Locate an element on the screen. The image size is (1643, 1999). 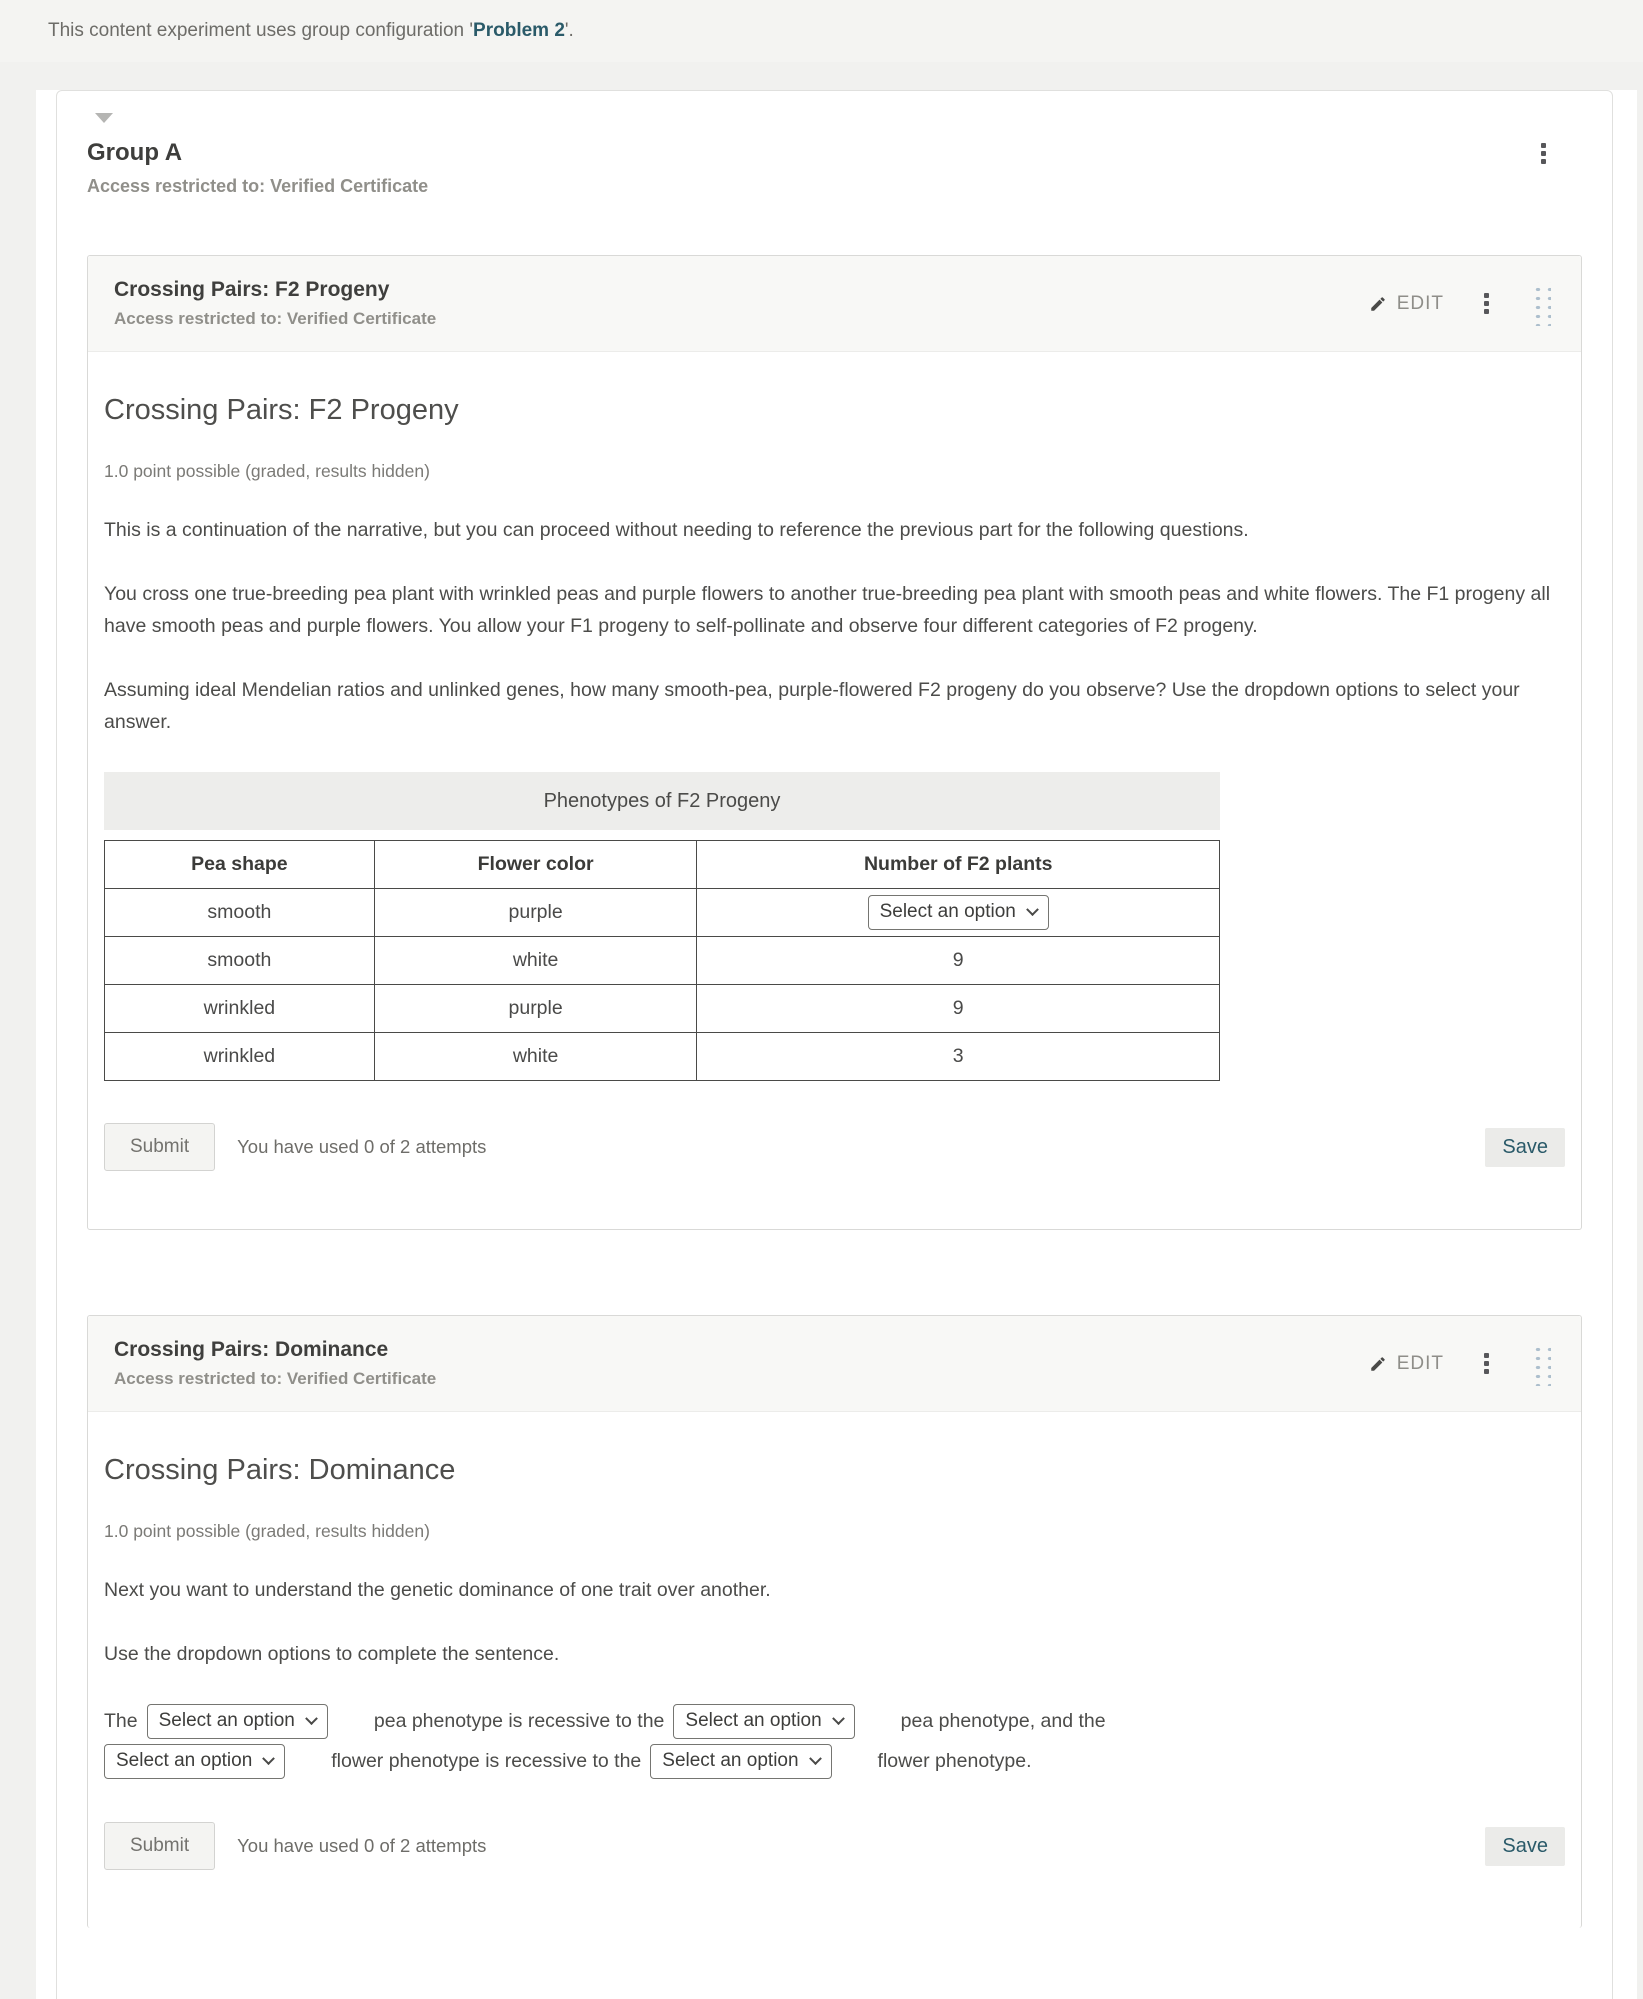
pea-dominant-select: Select an option is located at coordinates (764, 1722).